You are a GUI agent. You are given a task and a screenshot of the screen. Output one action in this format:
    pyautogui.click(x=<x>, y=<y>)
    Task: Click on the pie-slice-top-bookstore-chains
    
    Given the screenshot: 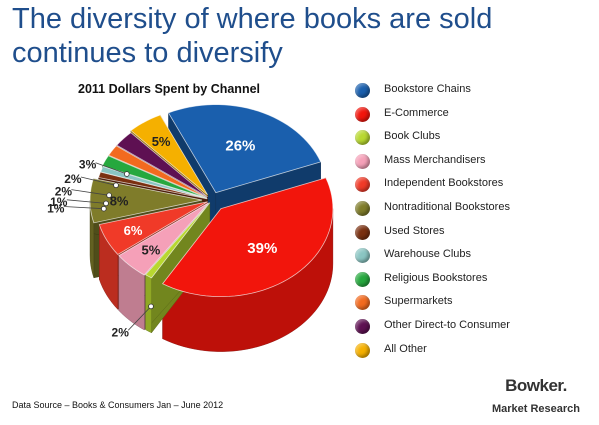 What is the action you would take?
    pyautogui.click(x=244, y=149)
    